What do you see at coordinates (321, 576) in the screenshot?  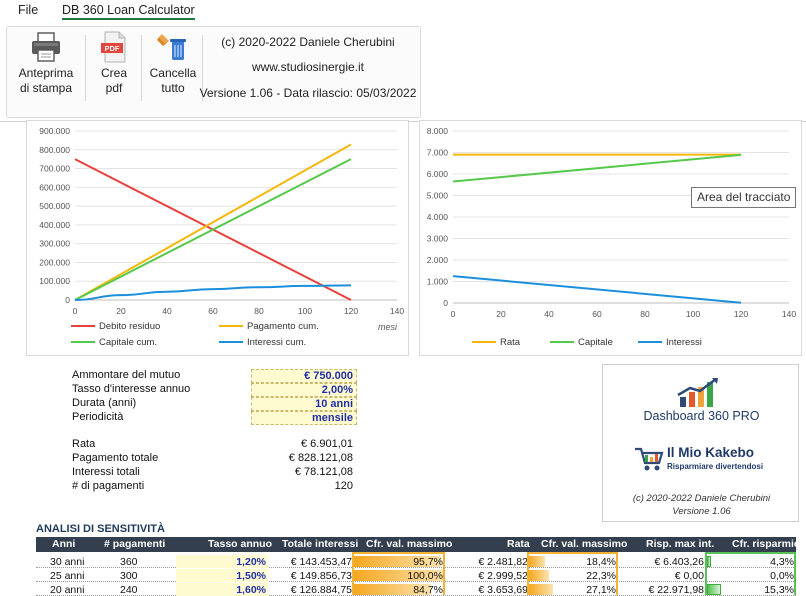 I see `cell-interessi: € 149.856,73` at bounding box center [321, 576].